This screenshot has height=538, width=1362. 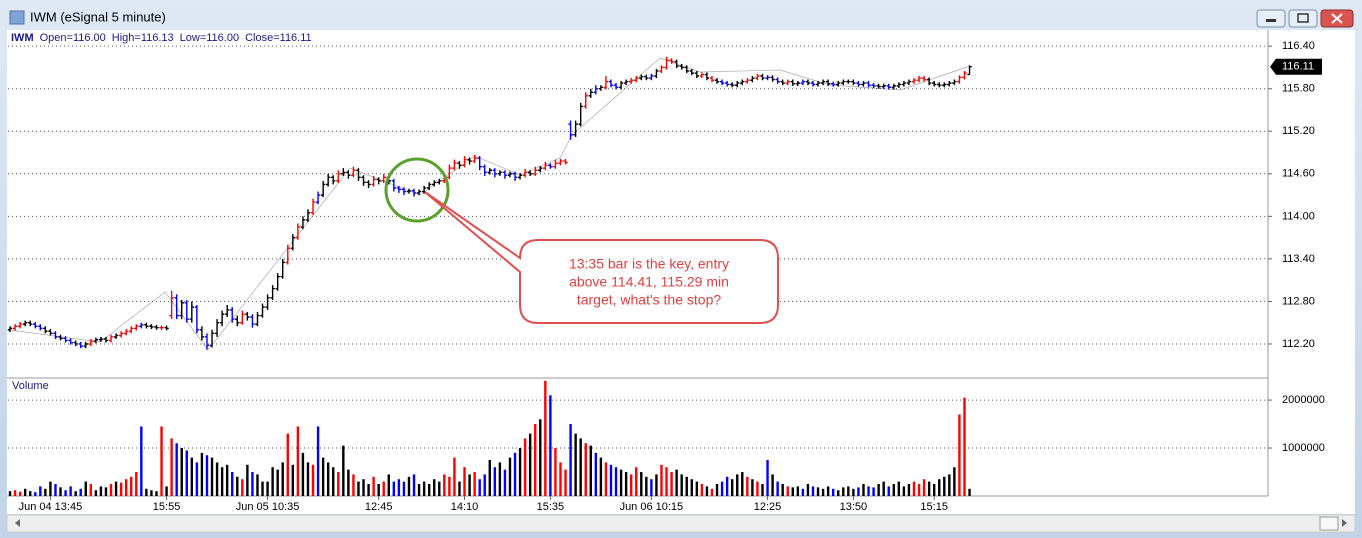 I want to click on y-tick-label: 114.00, so click(x=1298, y=216).